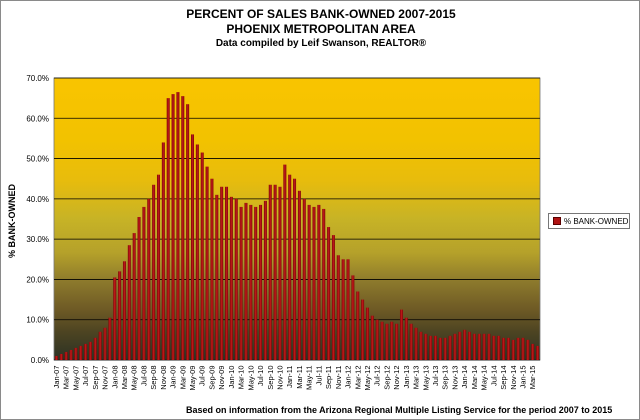 The width and height of the screenshot is (640, 420). I want to click on x-tick-label: Mar-10, so click(241, 378).